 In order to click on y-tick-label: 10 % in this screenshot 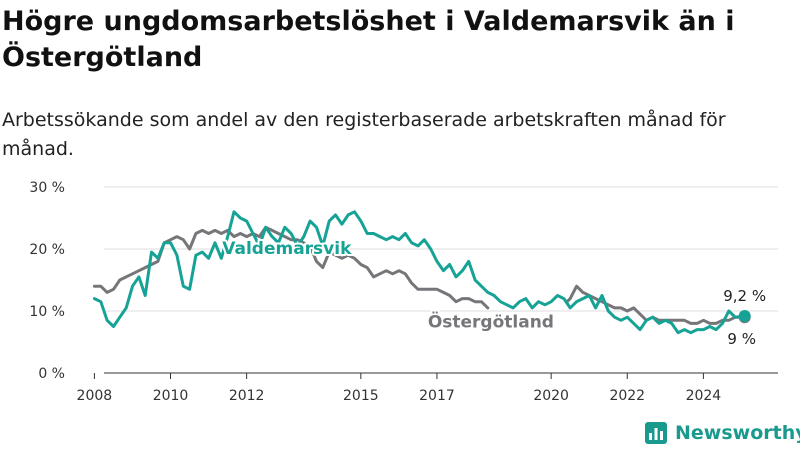, I will do `click(47, 312)`.